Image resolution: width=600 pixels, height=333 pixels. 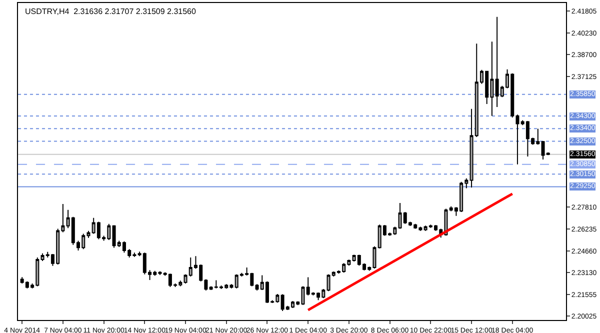 I want to click on text: USDTRY,H4 2.31636 2.31707 2.31509 2.31560, so click(x=110, y=11).